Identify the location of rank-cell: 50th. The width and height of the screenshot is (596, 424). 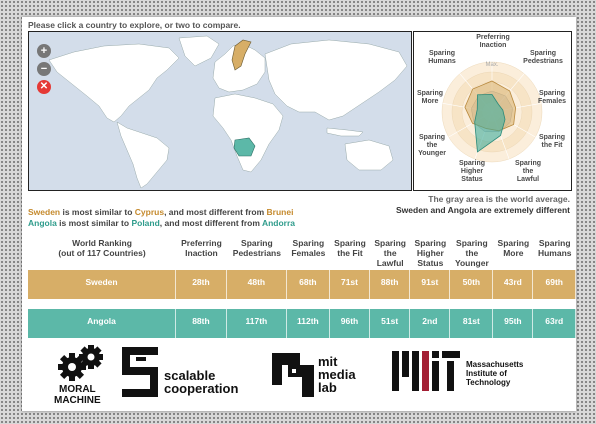
(472, 284).